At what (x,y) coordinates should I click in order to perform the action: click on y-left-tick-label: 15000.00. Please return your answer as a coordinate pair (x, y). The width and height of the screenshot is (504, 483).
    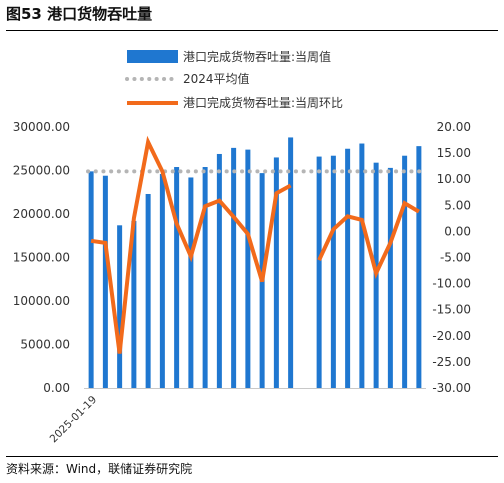
    Looking at the image, I should click on (41, 258).